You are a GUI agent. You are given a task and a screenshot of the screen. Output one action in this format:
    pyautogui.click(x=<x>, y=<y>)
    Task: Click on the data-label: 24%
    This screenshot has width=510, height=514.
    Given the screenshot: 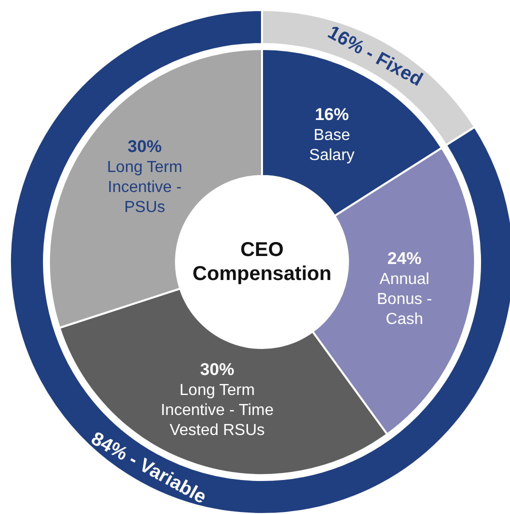 What is the action you would take?
    pyautogui.click(x=404, y=258)
    